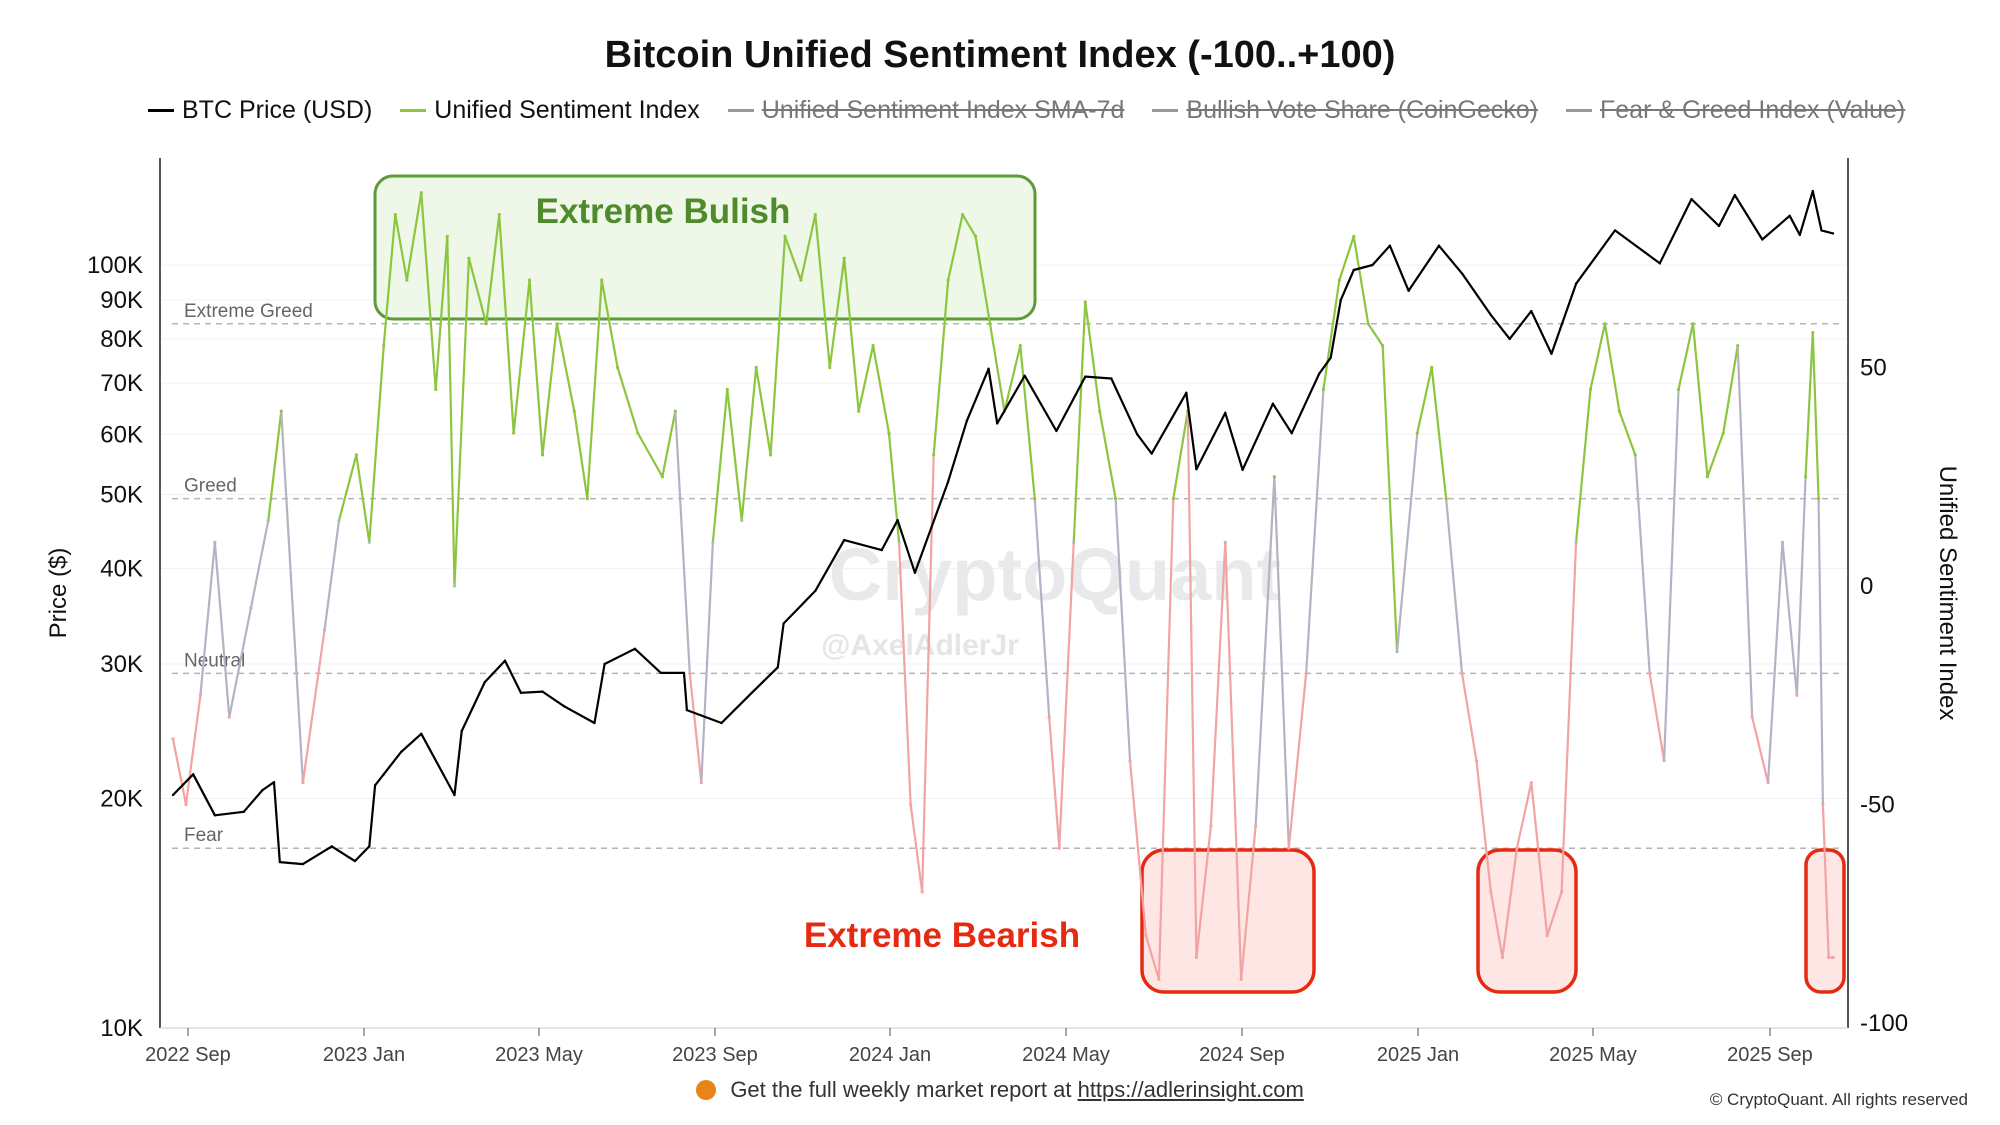  What do you see at coordinates (121, 300) in the screenshot?
I see `y-left-tick-label-8: 90K` at bounding box center [121, 300].